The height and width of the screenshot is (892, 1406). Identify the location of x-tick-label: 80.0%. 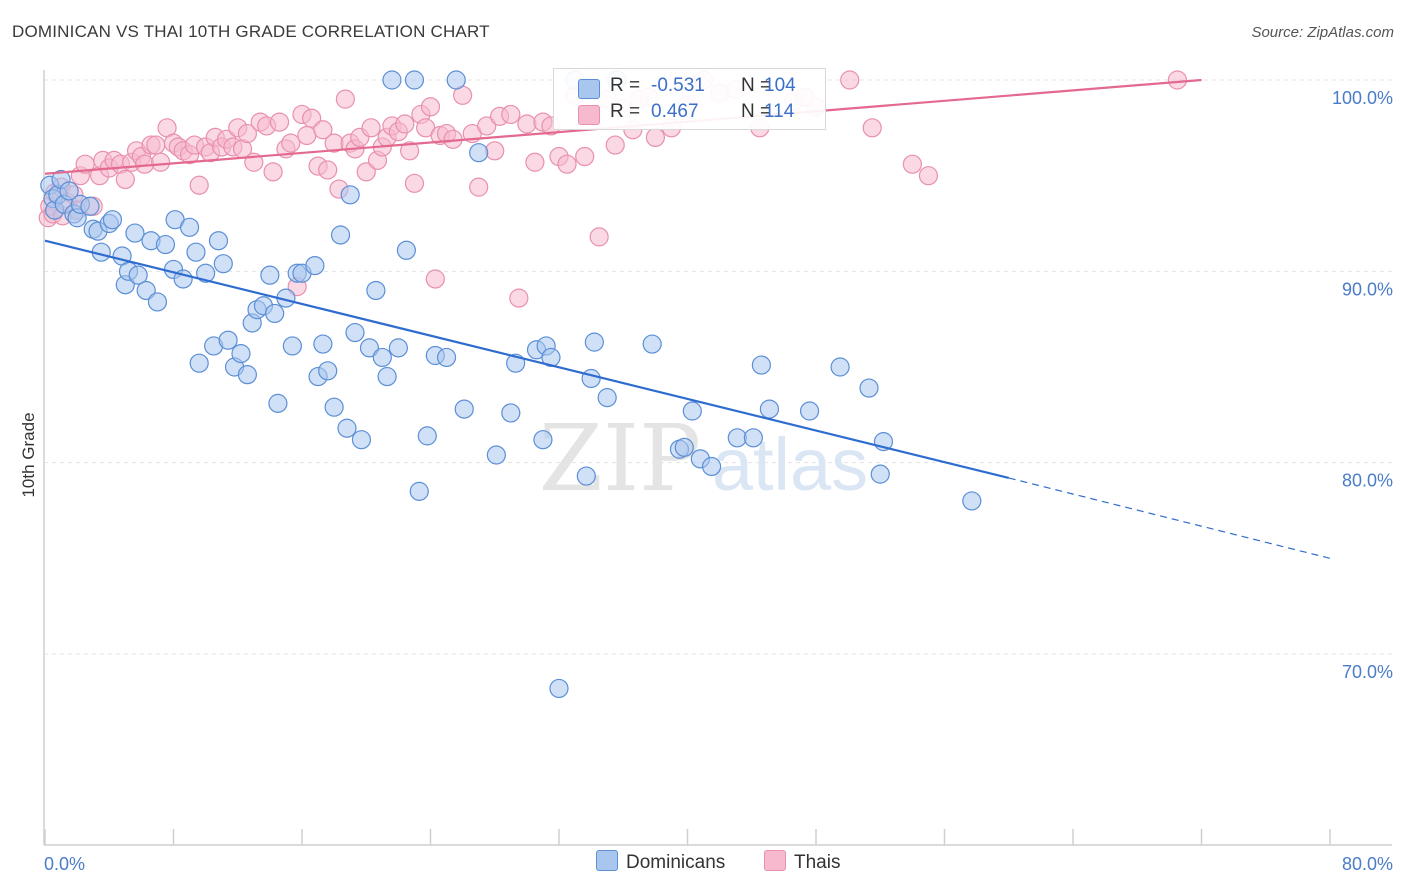
(1367, 864).